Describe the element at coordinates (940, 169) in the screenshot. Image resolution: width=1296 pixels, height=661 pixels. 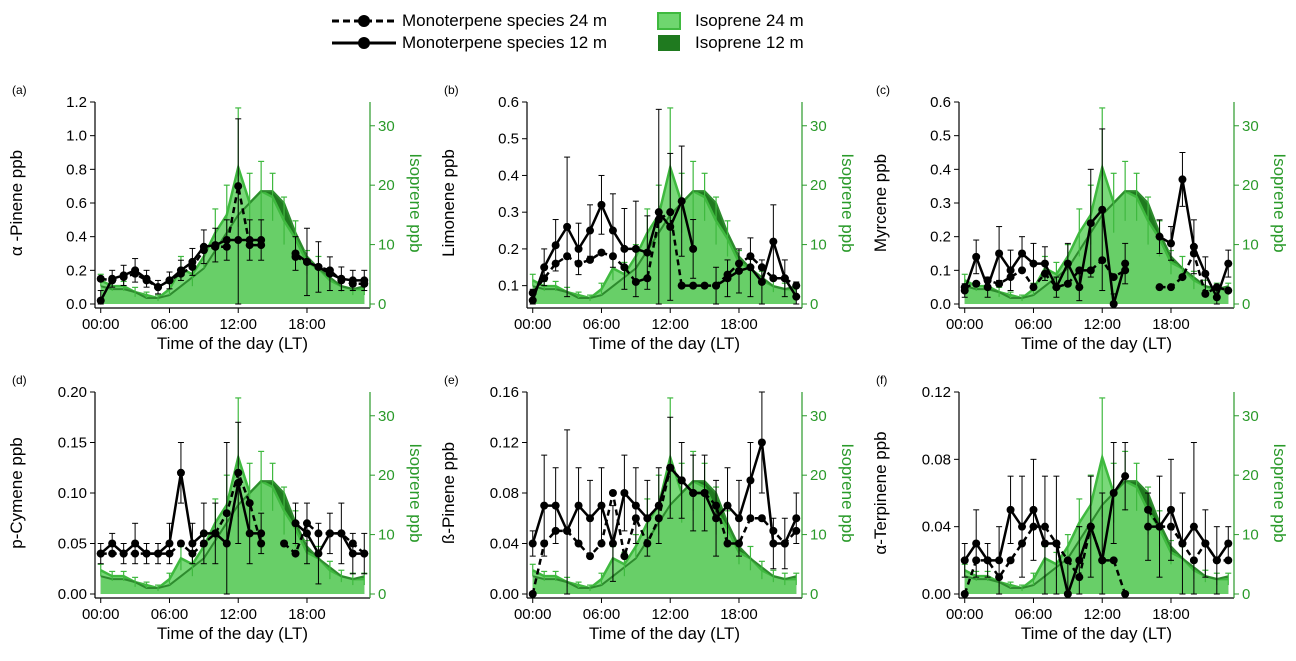
I see `y-tick-label: 0.4` at that location.